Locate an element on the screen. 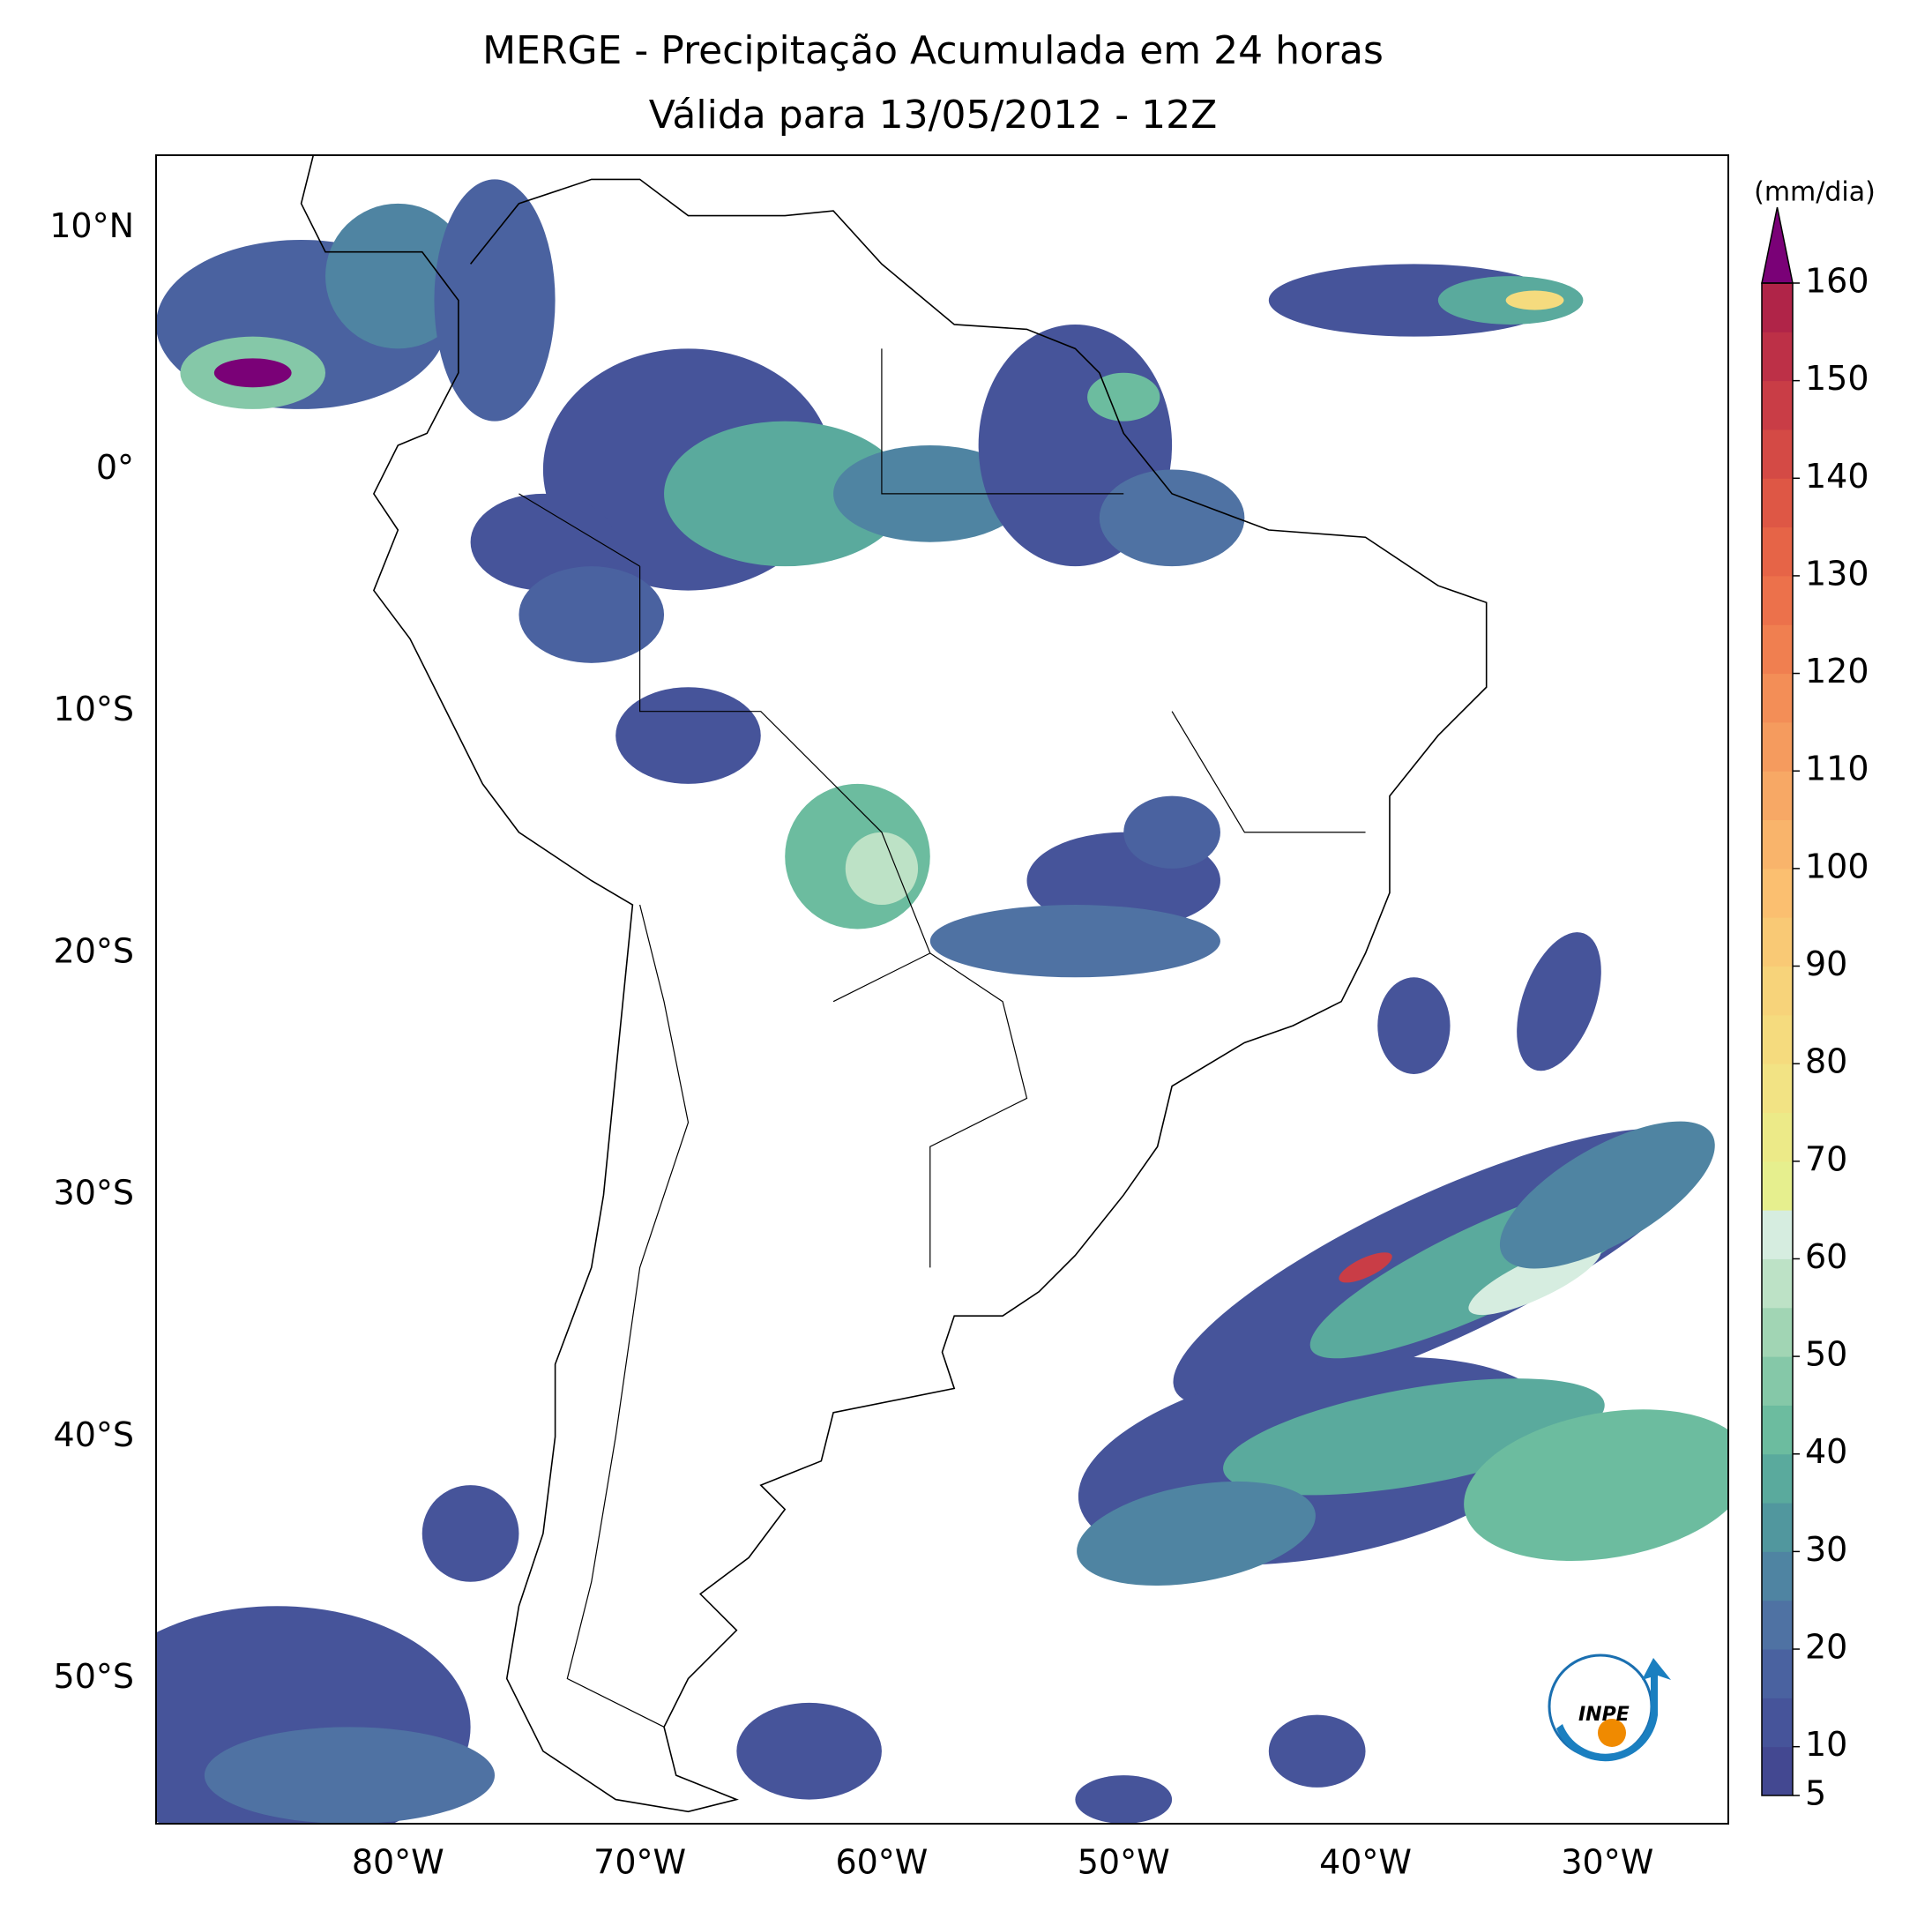 The height and width of the screenshot is (1911, 1932). subtitle: Válida para 13/05/2012 - 12Z is located at coordinates (933, 115).